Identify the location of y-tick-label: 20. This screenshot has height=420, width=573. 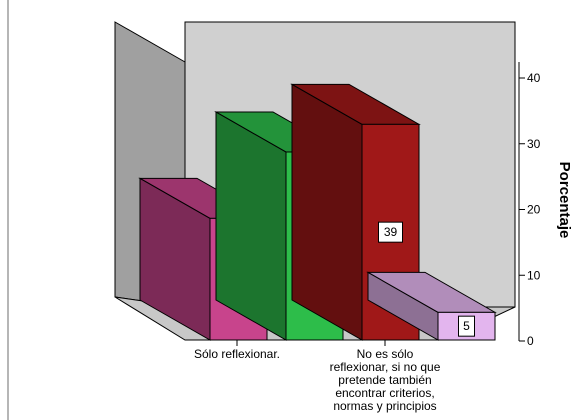
(534, 210).